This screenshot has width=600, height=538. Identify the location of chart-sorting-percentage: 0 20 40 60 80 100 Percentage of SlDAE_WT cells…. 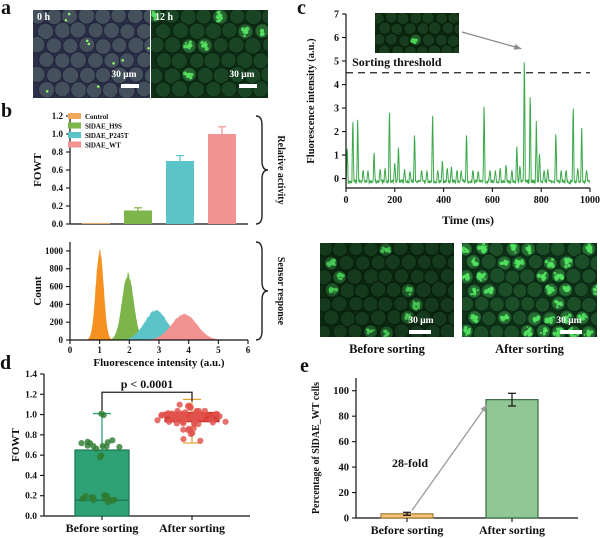
(444, 457).